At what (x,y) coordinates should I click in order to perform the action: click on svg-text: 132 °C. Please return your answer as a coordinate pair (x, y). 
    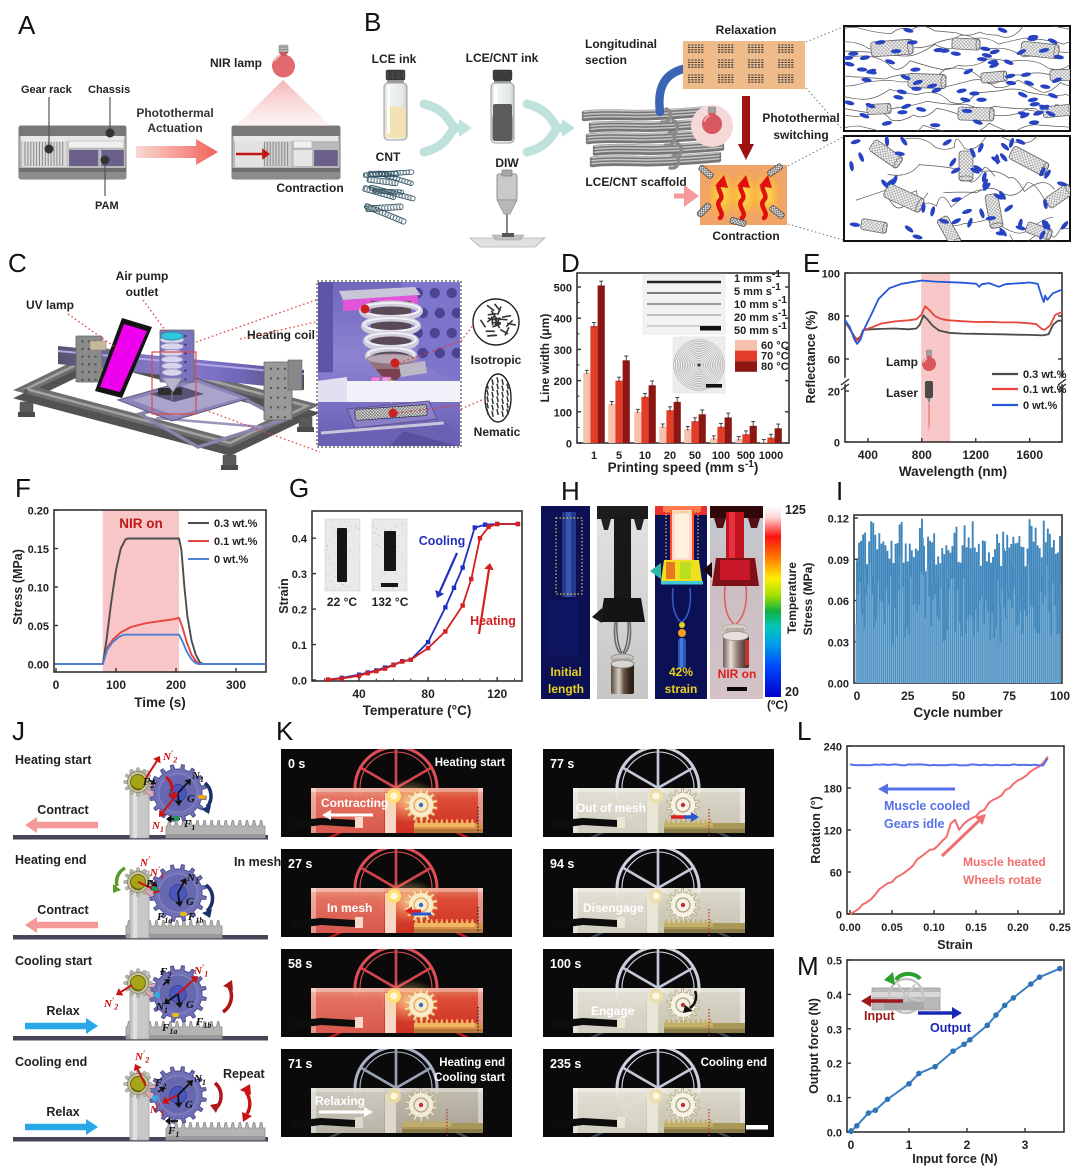
    Looking at the image, I should click on (390, 602).